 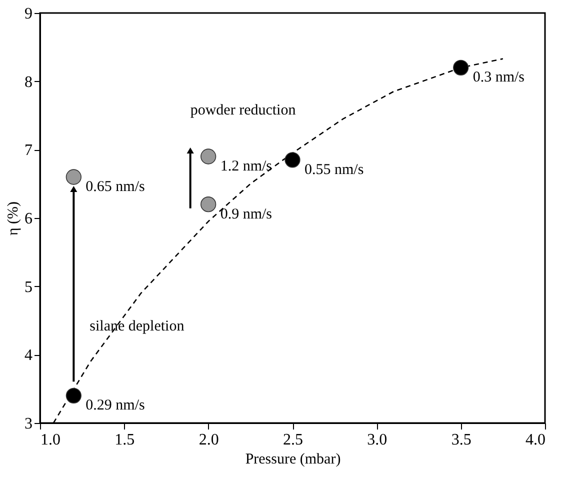 I want to click on annotation: 0.55 nm/s, so click(x=334, y=170).